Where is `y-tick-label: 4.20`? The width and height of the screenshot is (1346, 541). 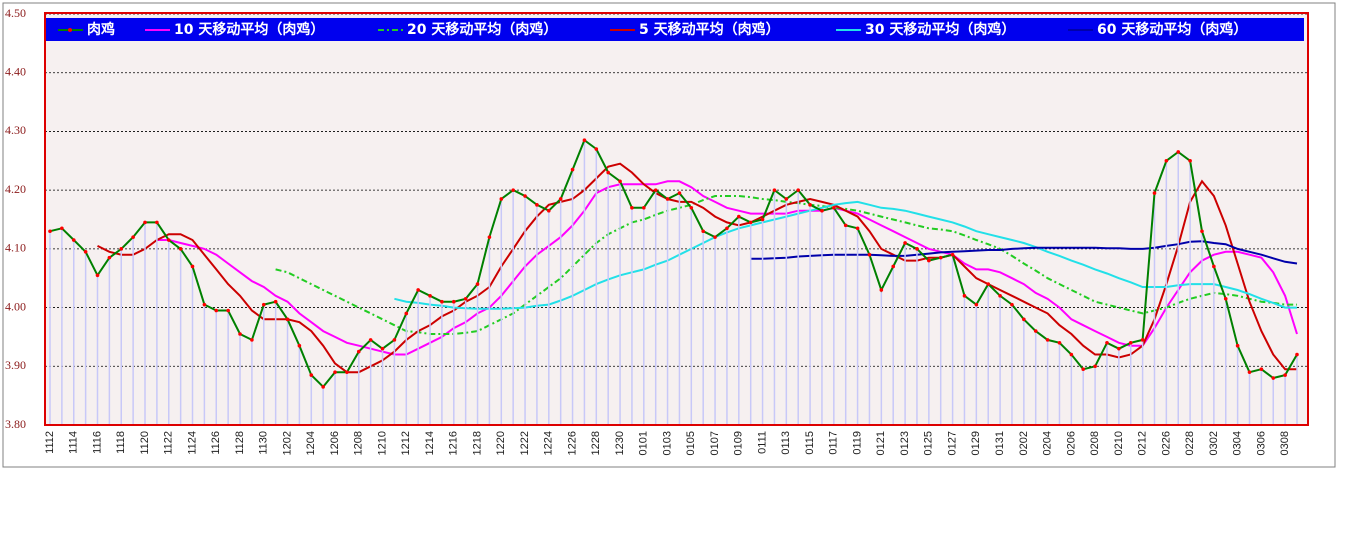
y-tick-label: 4.20 is located at coordinates (15, 189).